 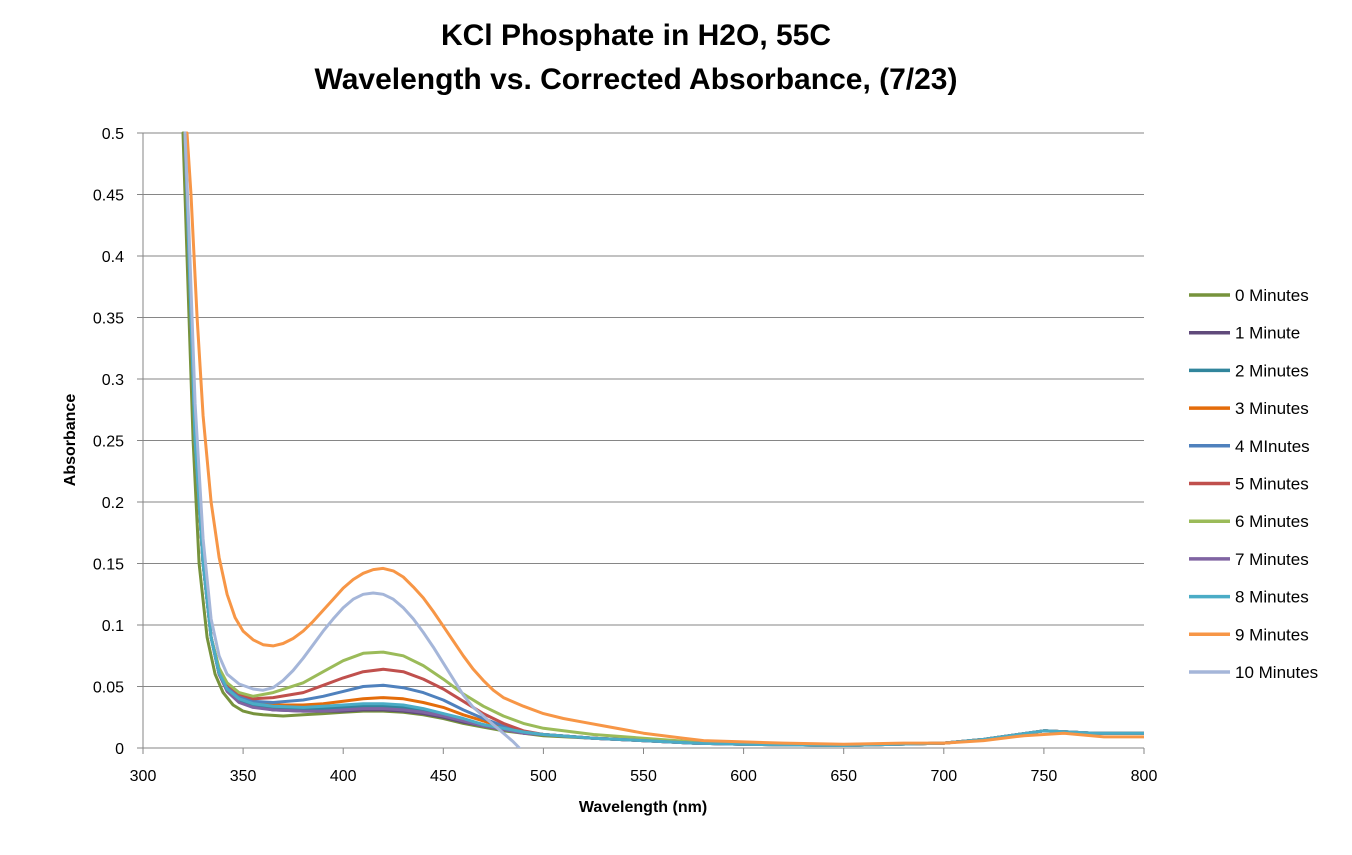 What do you see at coordinates (643, 807) in the screenshot?
I see `x-axis-title: Wavelength (nm)` at bounding box center [643, 807].